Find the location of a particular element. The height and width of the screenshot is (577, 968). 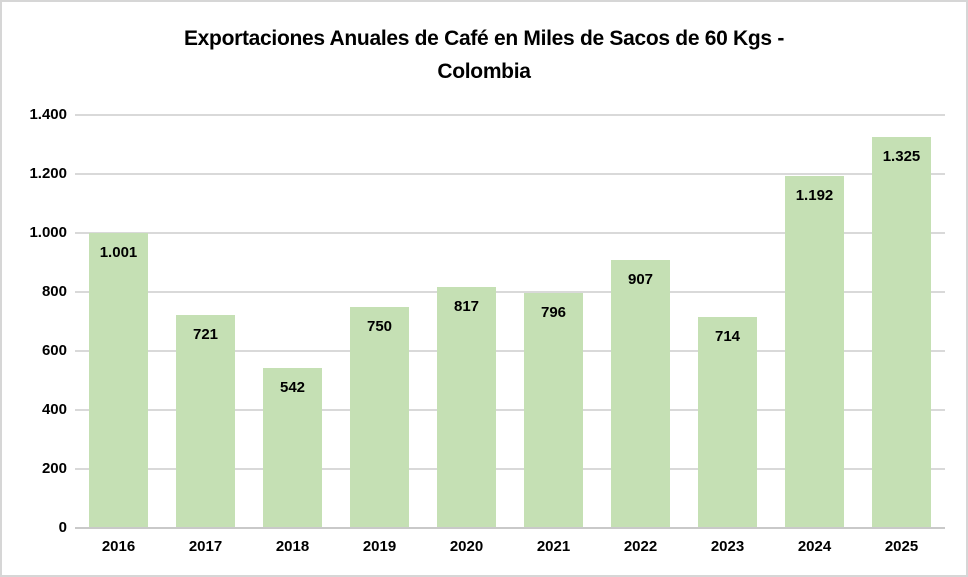

bar-slot-2019: 750 is located at coordinates (379, 321).